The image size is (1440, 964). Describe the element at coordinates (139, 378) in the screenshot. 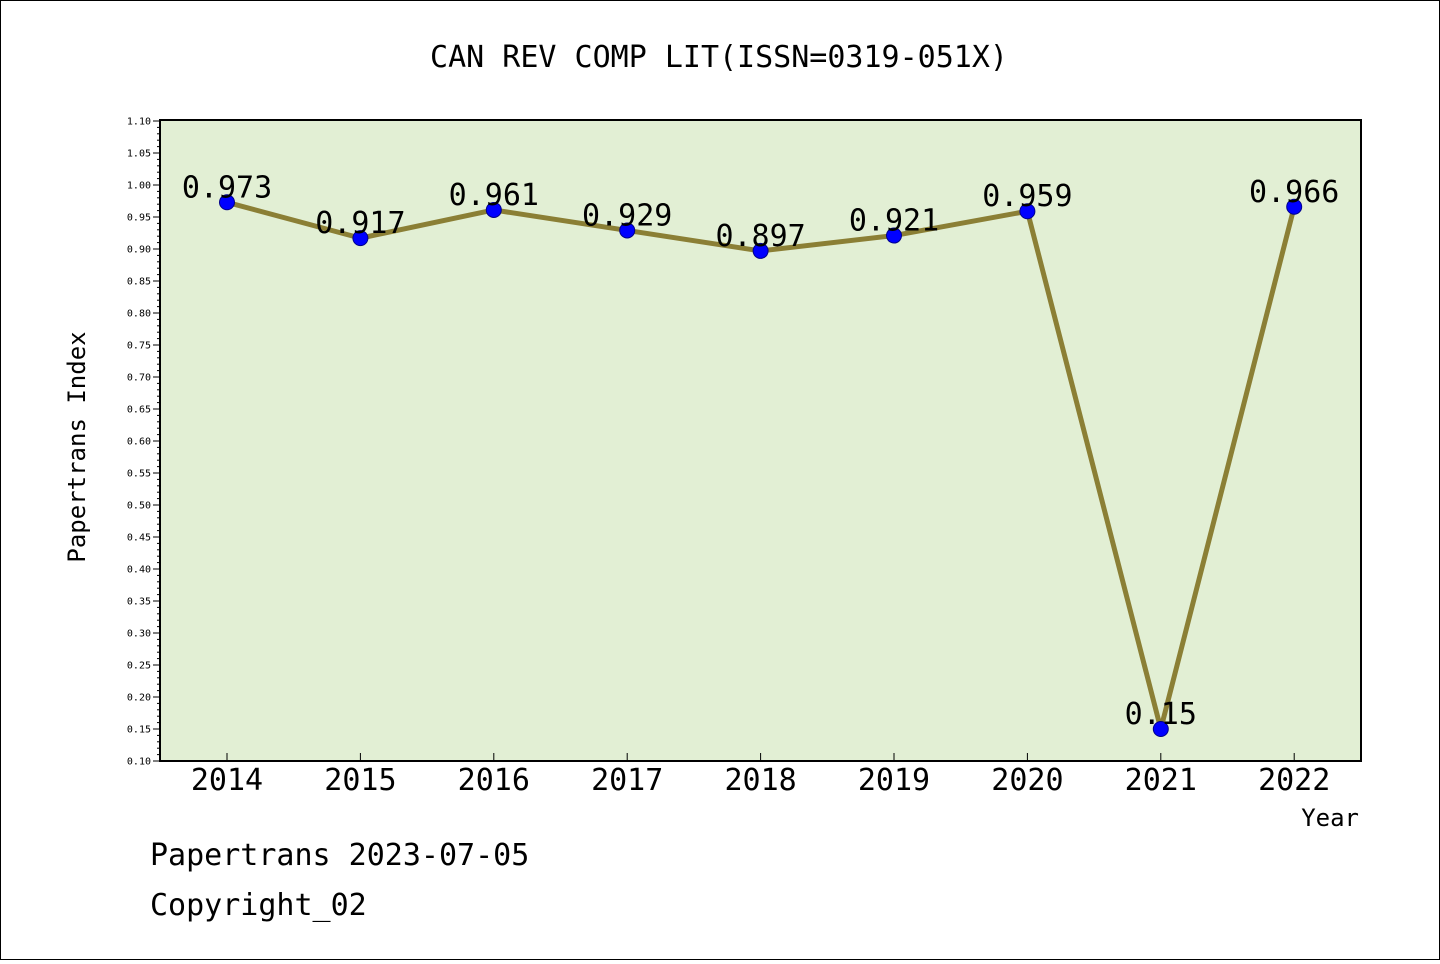

I see `y-tick-label: 0.70` at that location.